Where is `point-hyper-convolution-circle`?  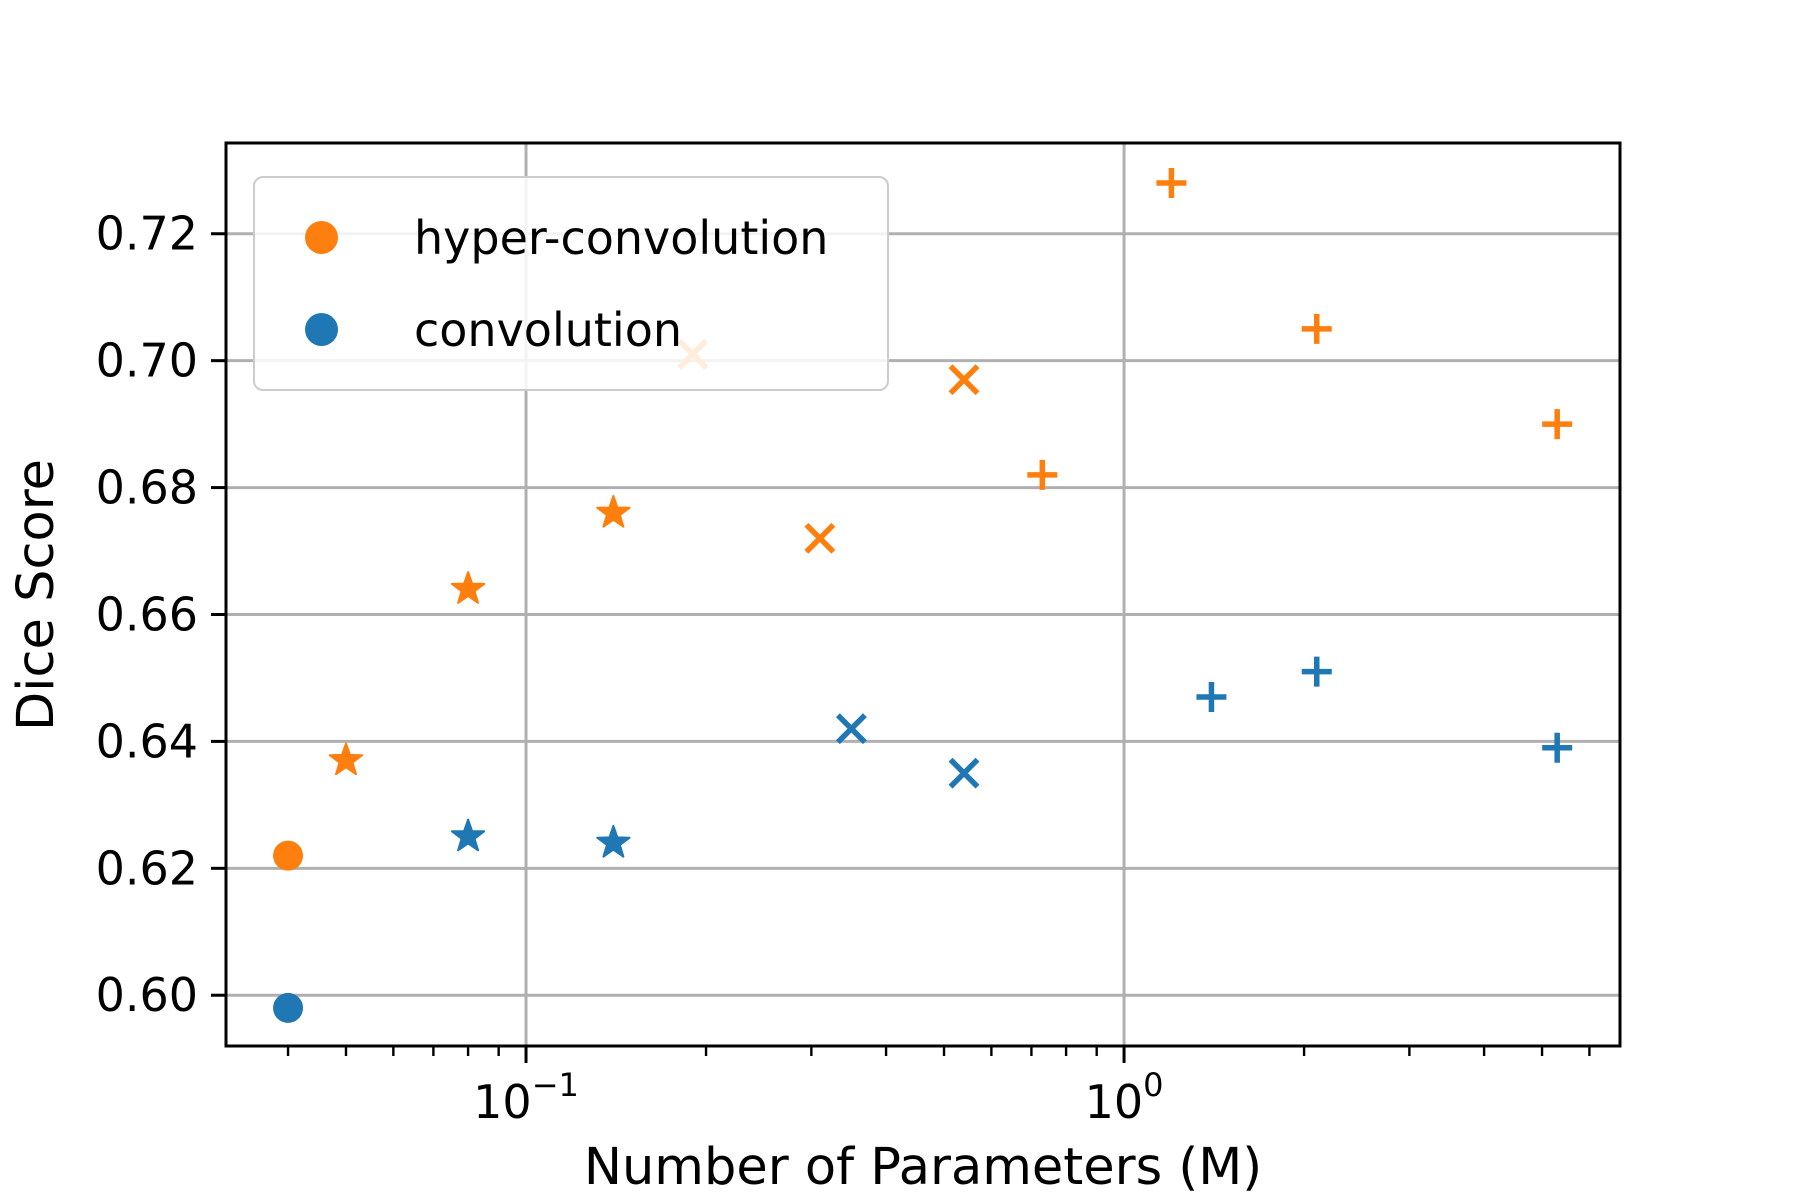
point-hyper-convolution-circle is located at coordinates (288, 855).